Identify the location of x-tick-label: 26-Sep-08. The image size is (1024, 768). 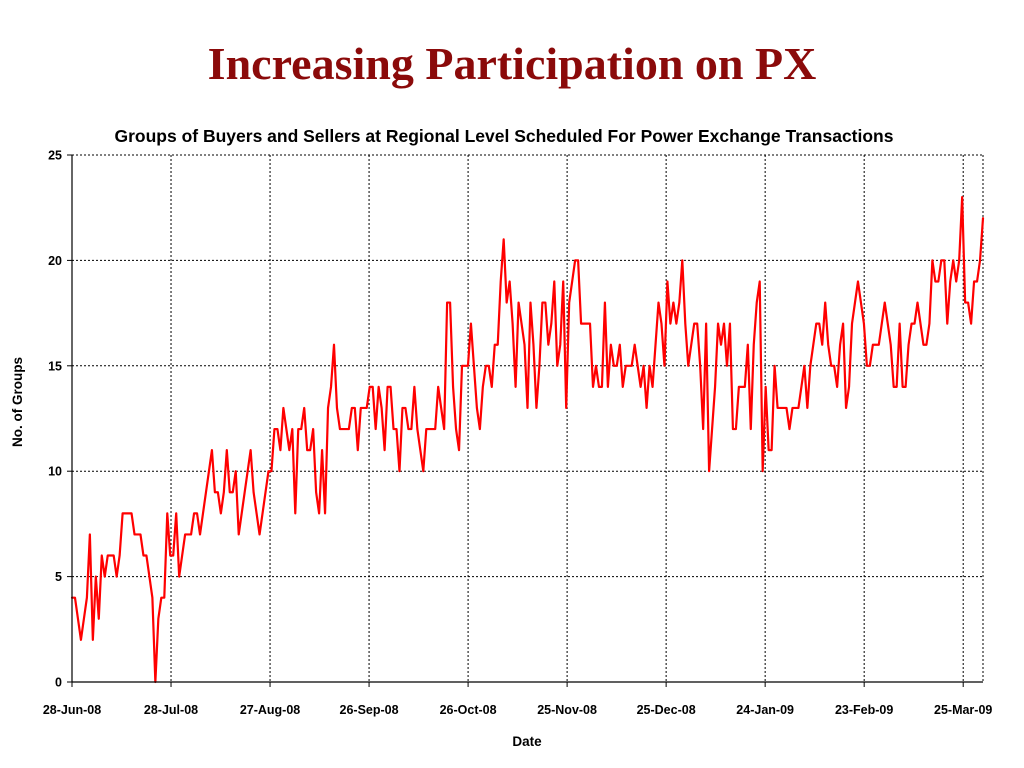
(369, 710).